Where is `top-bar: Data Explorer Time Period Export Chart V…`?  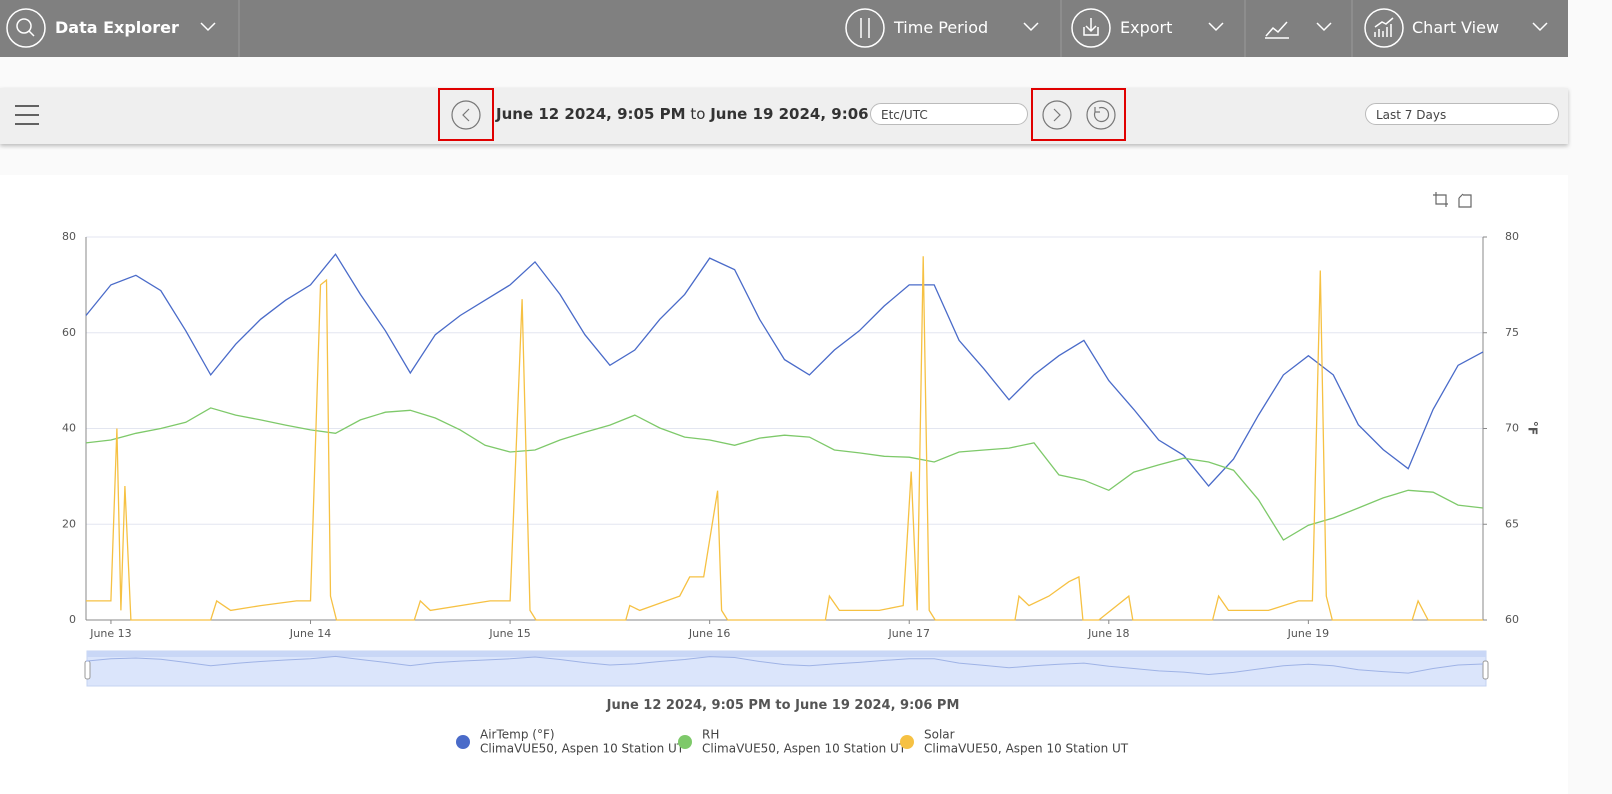
top-bar: Data Explorer Time Period Export Chart V… is located at coordinates (784, 28).